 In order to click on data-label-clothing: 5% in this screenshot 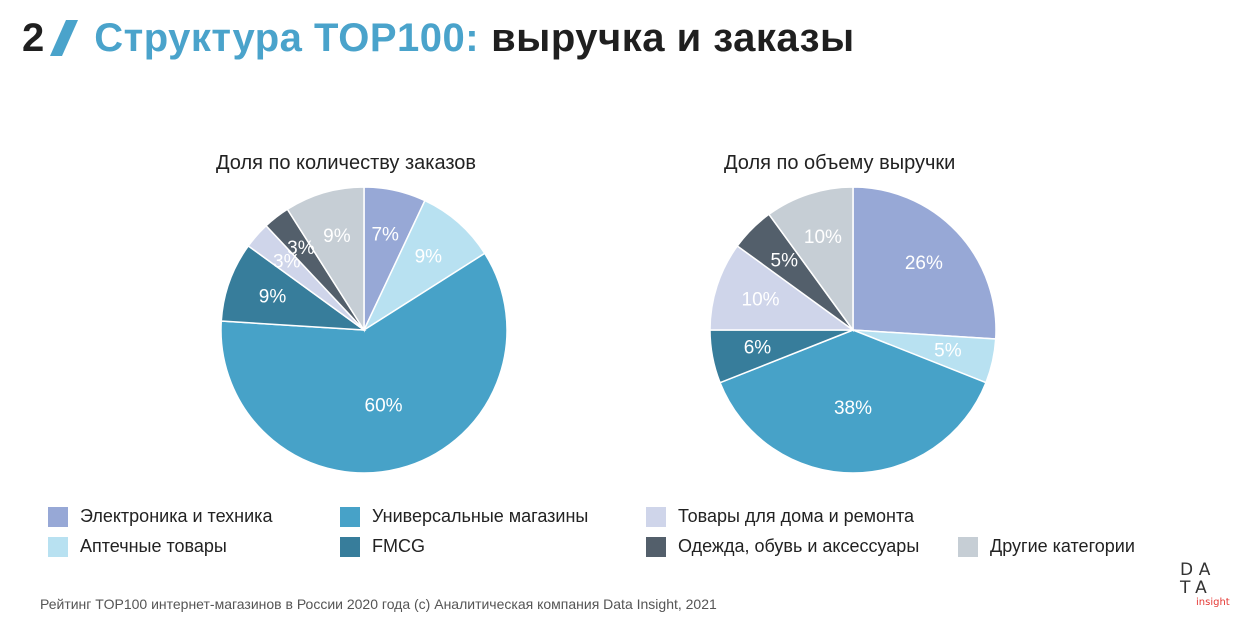, I will do `click(785, 261)`.